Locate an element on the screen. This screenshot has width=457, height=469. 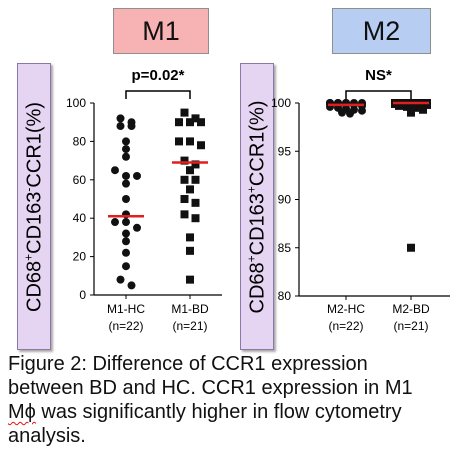
caption-line-2: between BD and HC. CCR1 expression in M1 is located at coordinates (210, 388).